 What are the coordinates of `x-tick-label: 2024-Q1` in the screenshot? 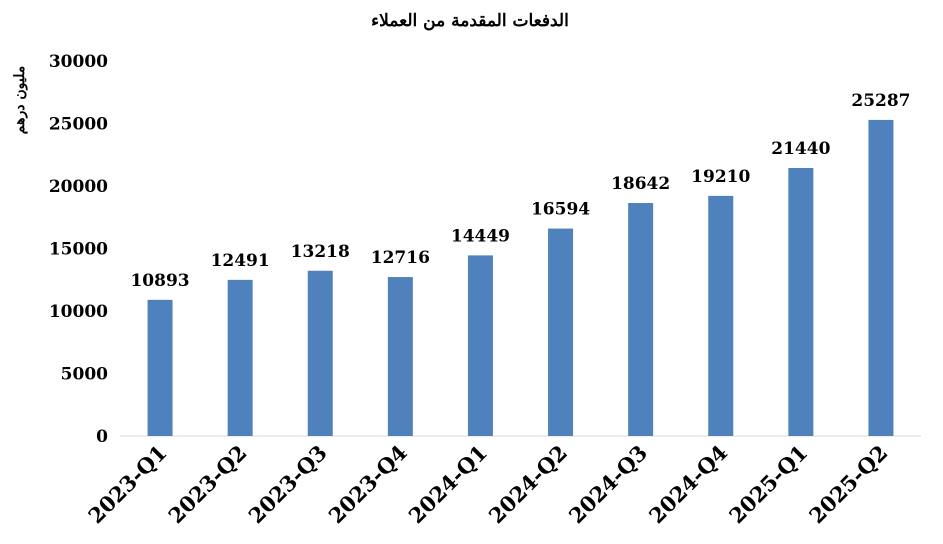 It's located at (448, 484).